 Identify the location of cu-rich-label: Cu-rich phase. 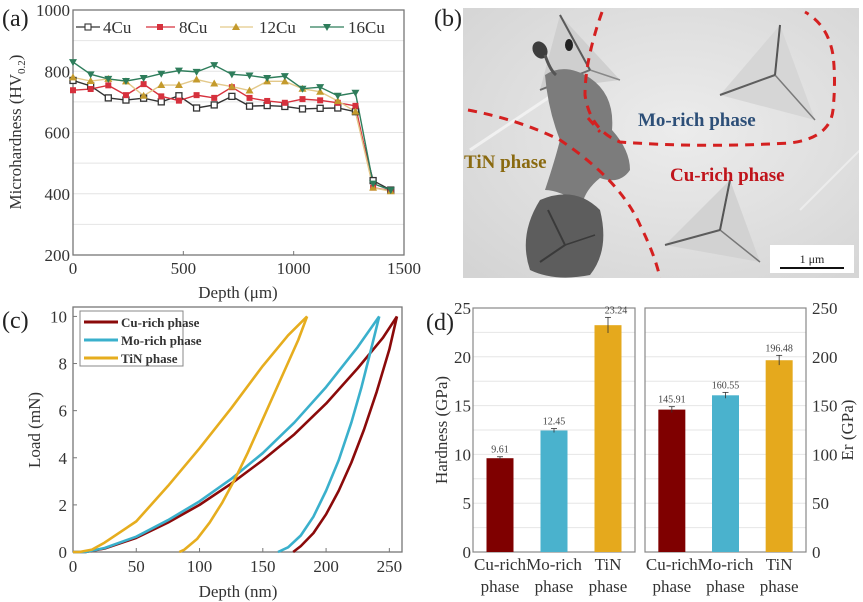
(727, 175).